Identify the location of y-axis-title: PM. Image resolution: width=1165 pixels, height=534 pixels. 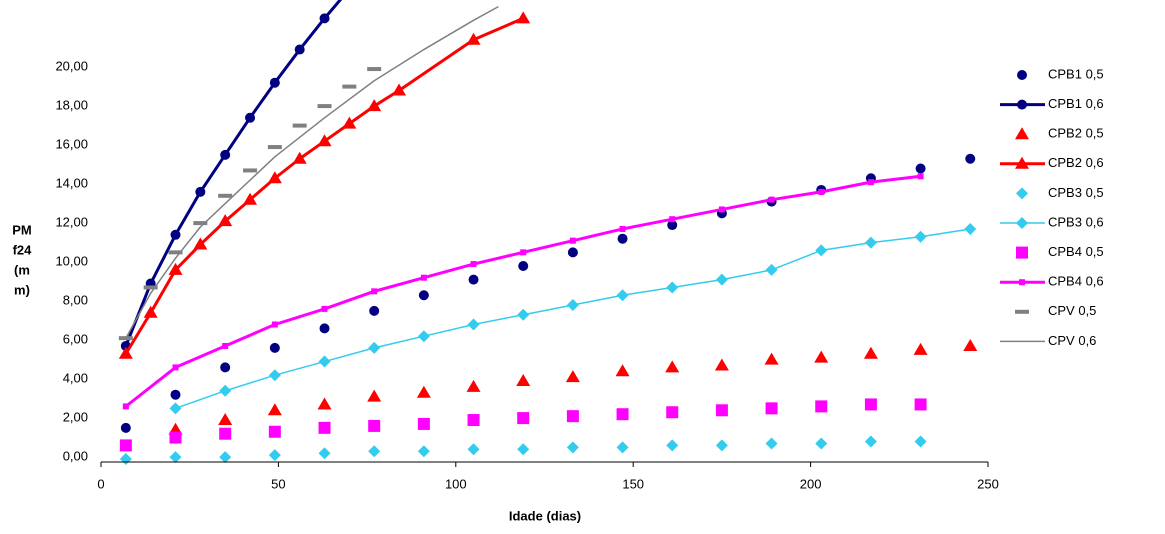
(22, 229).